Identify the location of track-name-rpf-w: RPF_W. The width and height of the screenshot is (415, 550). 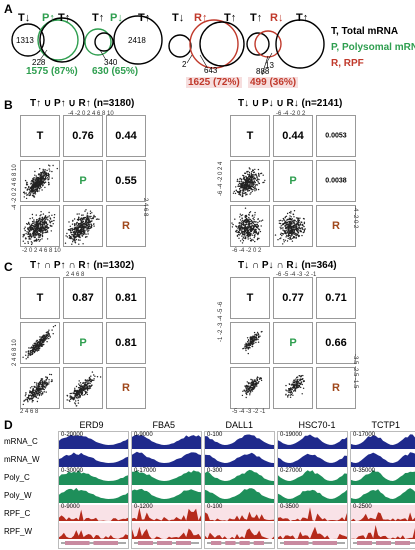
(18, 531).